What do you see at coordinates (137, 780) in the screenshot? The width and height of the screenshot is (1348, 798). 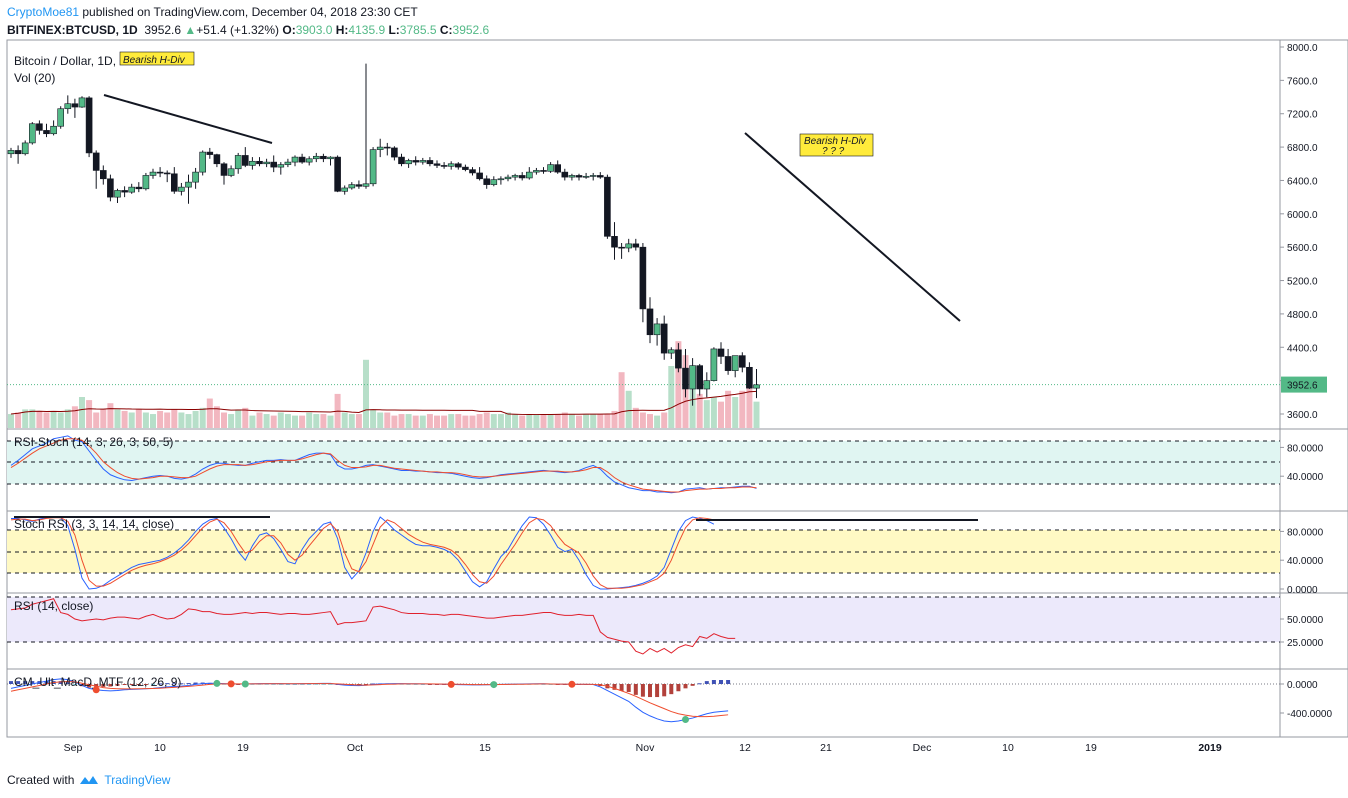 I see `tradingview-brand: TradingView` at bounding box center [137, 780].